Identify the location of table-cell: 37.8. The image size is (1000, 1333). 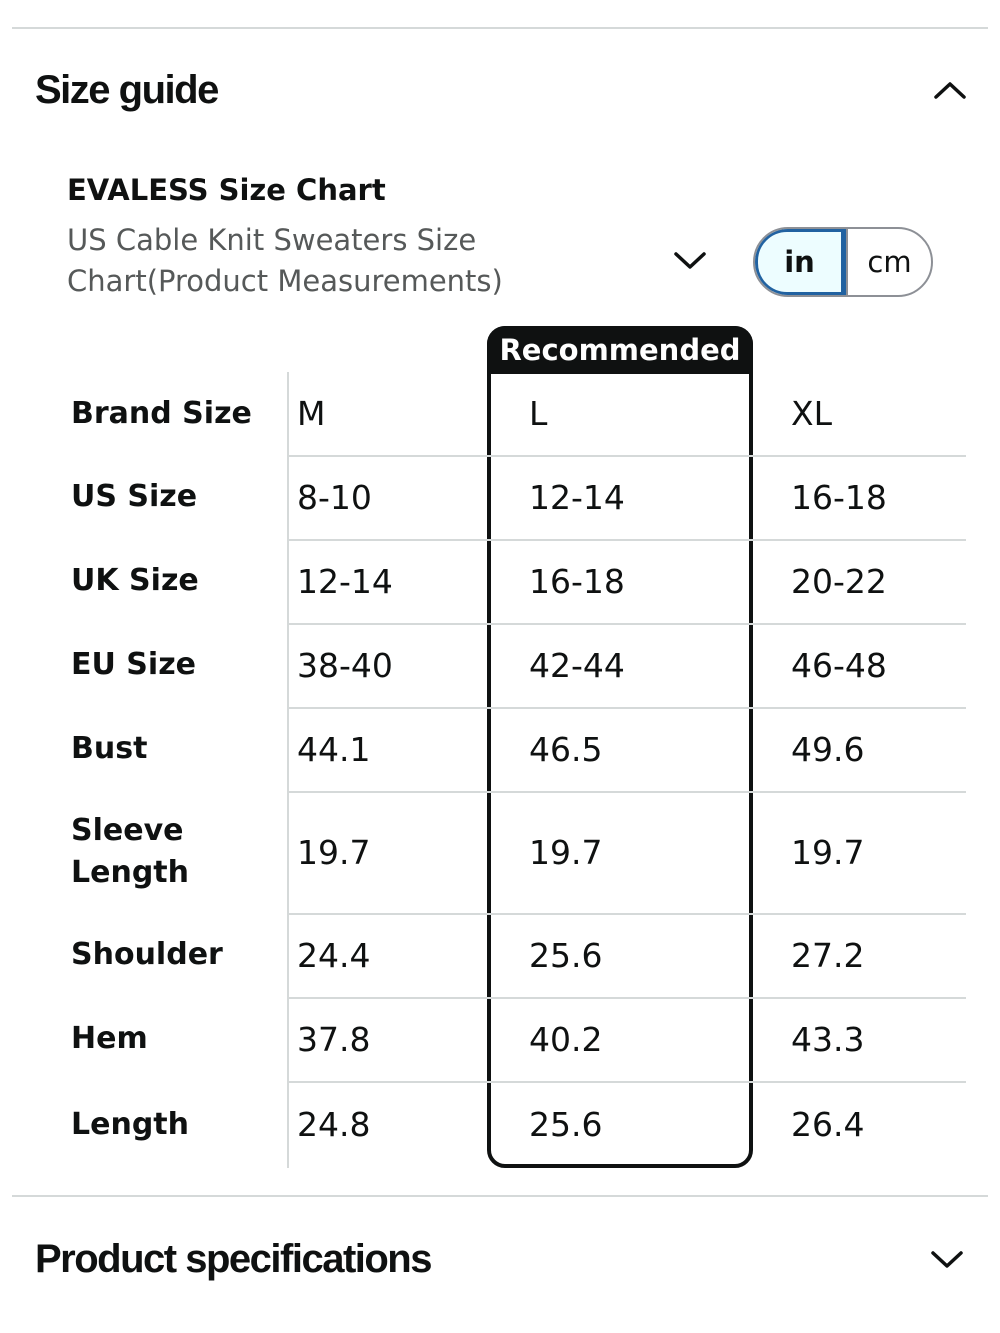
(334, 1039).